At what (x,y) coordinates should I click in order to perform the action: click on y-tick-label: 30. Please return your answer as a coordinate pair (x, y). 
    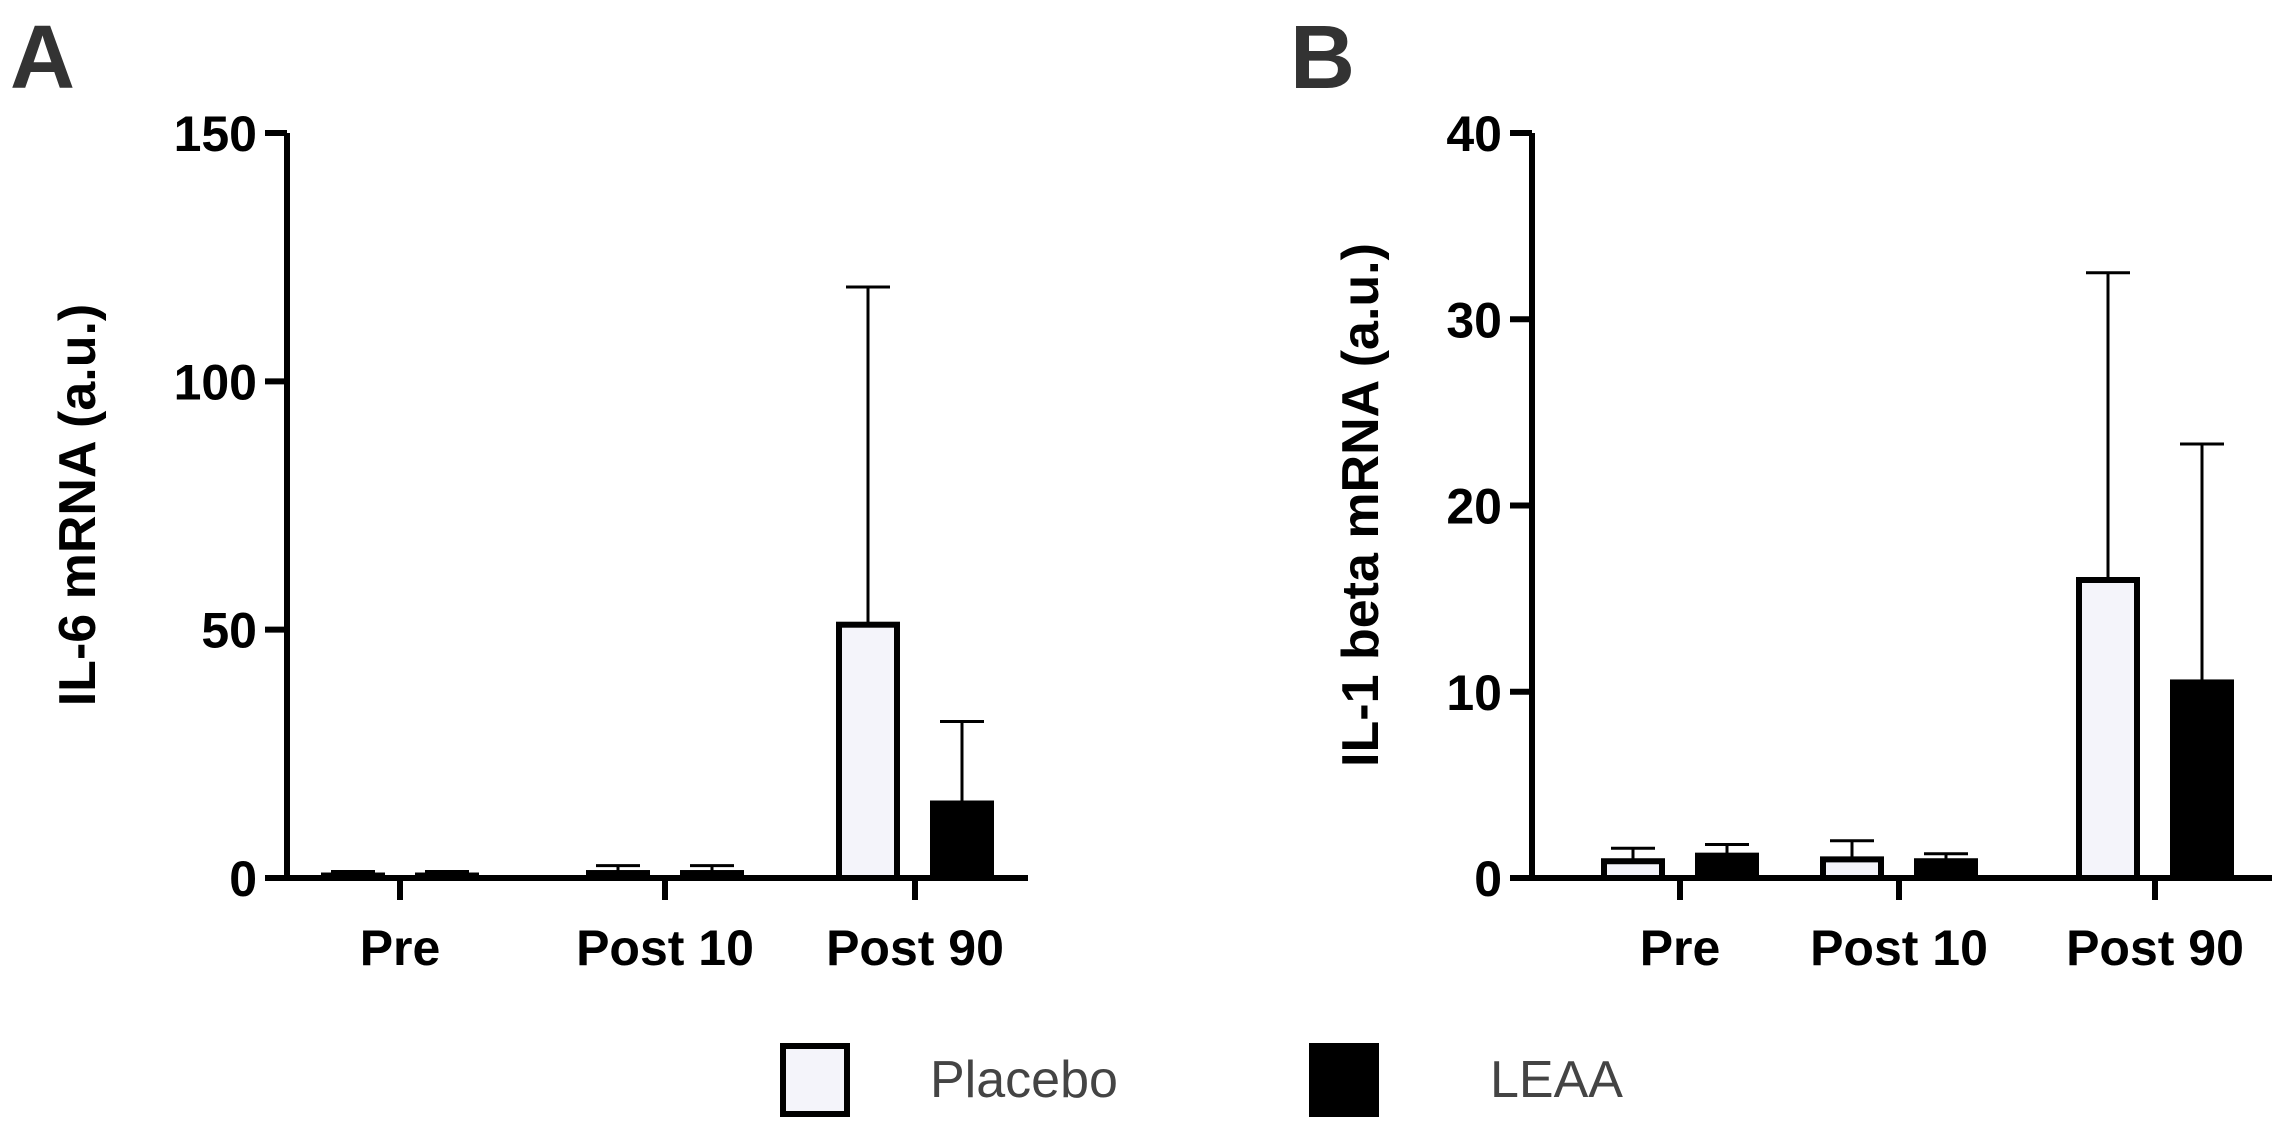
    Looking at the image, I should click on (1474, 320).